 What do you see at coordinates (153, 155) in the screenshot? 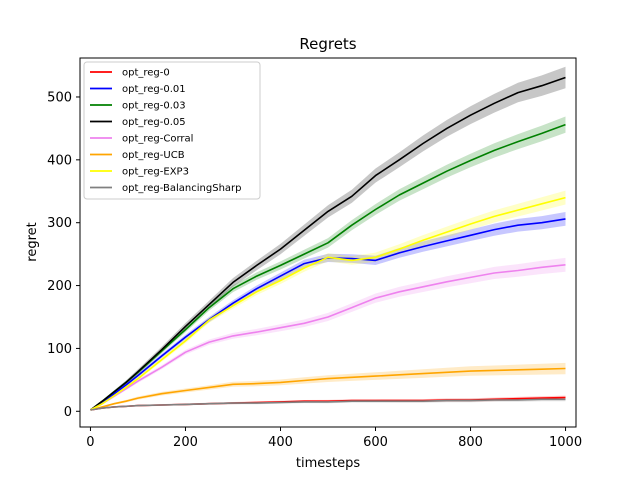
I see `legend-label-opt-reg-ucb: opt_reg-UCB` at bounding box center [153, 155].